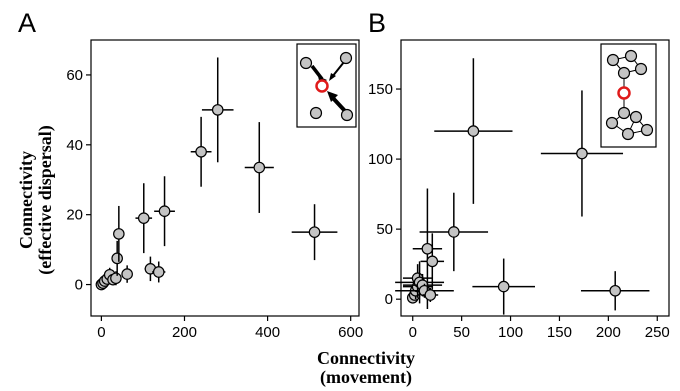  What do you see at coordinates (45, 199) in the screenshot?
I see `y-axis-title-line2: (effective dispersal)` at bounding box center [45, 199].